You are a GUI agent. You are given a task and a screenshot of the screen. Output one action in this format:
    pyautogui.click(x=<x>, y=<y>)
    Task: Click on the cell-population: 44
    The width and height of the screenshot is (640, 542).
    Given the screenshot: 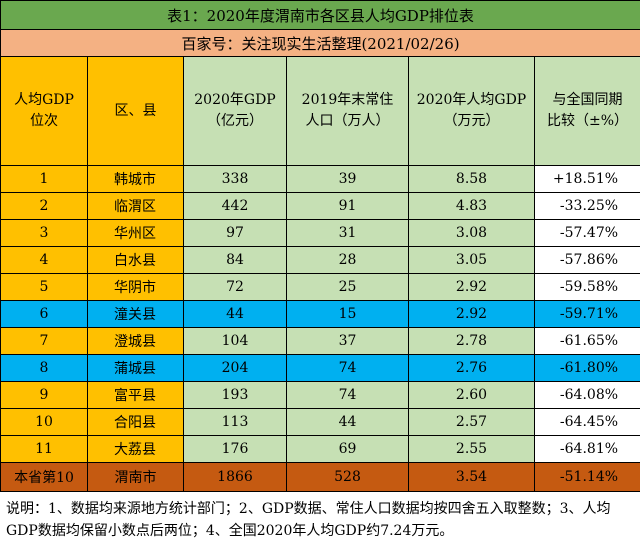 What is the action you would take?
    pyautogui.click(x=348, y=422)
    